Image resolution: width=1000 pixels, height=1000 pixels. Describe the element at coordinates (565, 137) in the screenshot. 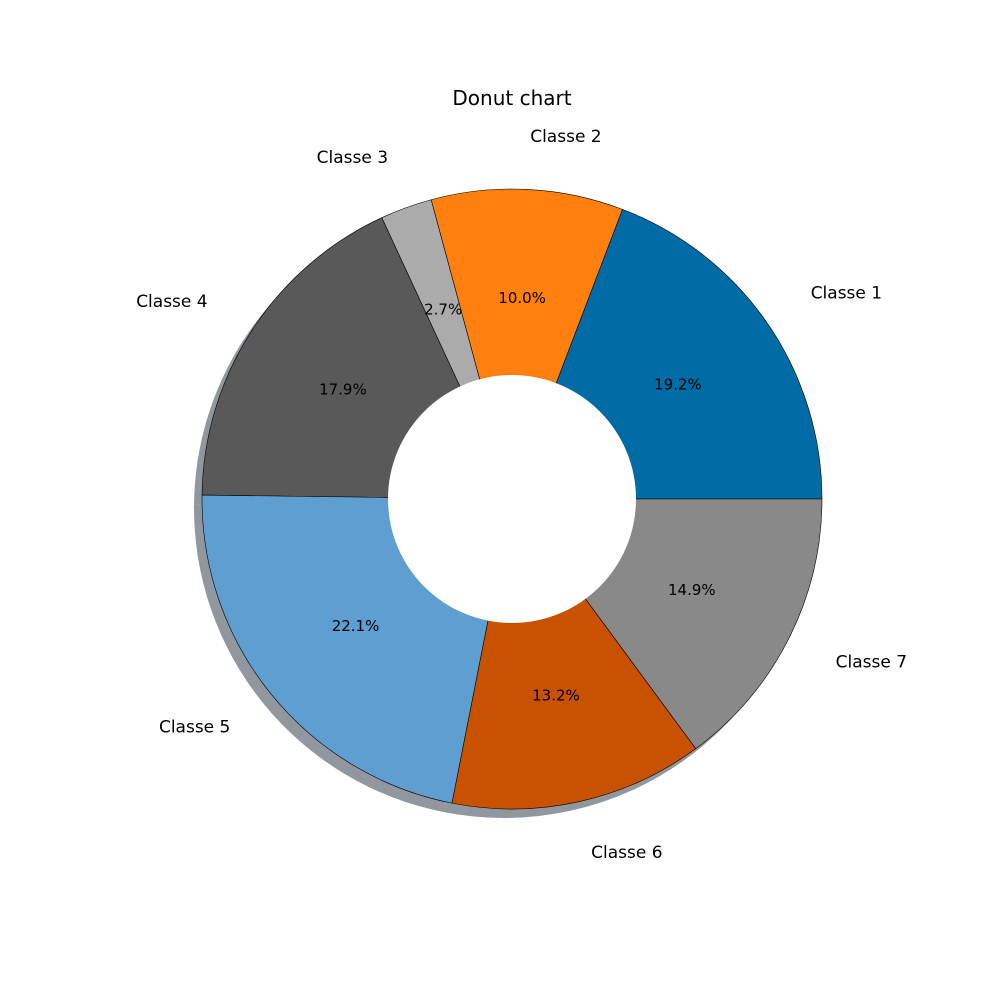

I see `category-label: Classe 2` at that location.